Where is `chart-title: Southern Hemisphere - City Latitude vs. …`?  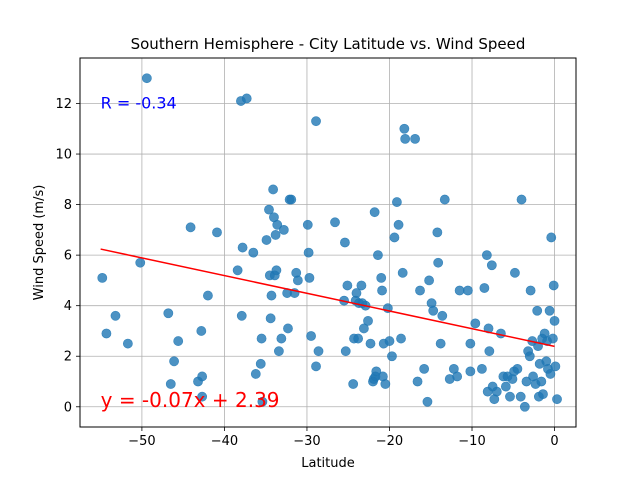 chart-title: Southern Hemisphere - City Latitude vs. … is located at coordinates (328, 44).